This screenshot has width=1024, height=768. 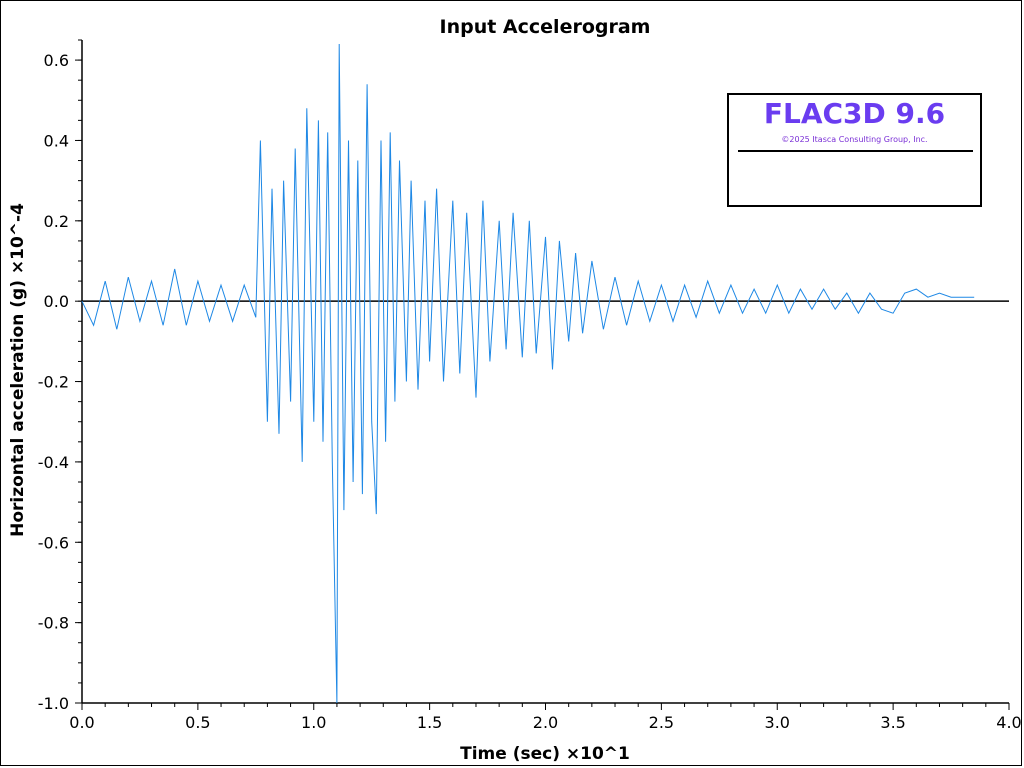 What do you see at coordinates (56, 60) in the screenshot?
I see `y-tick-label: 0.6` at bounding box center [56, 60].